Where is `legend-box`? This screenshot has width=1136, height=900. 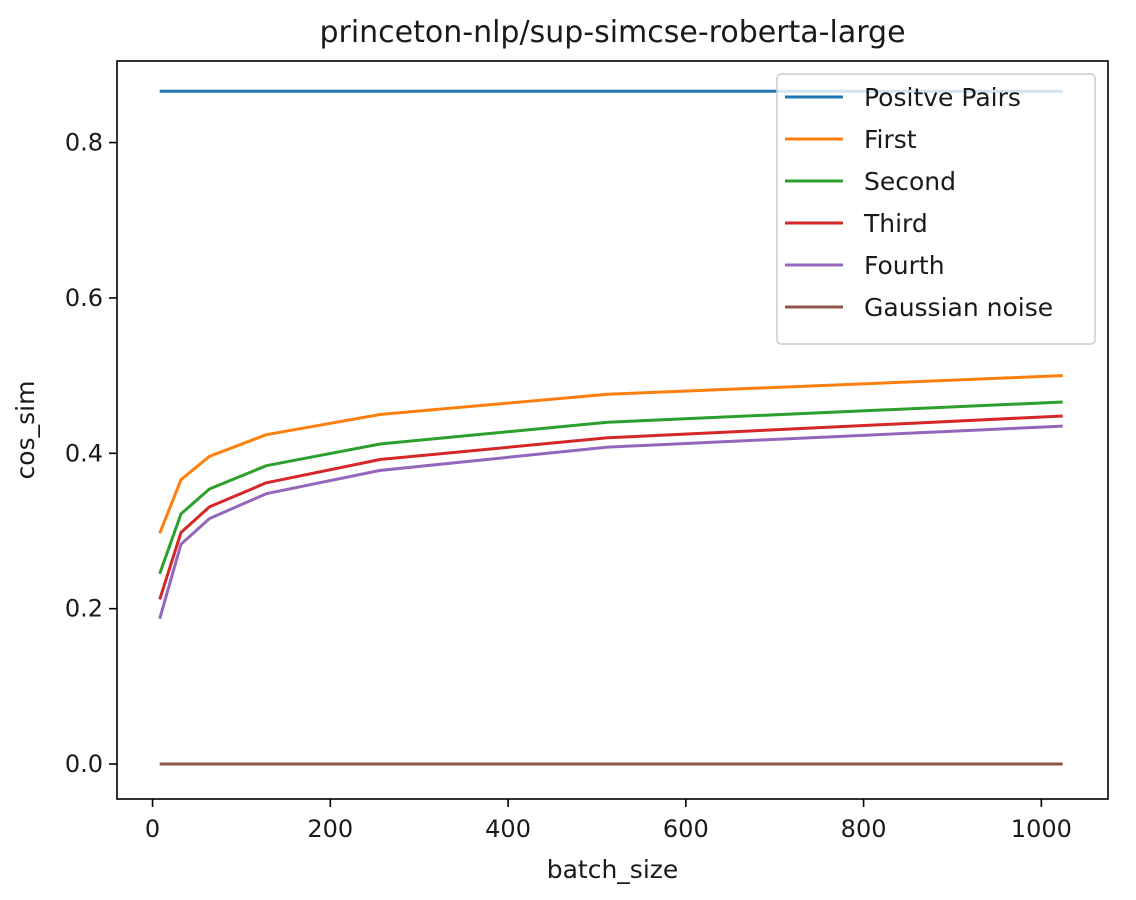
legend-box is located at coordinates (936, 209).